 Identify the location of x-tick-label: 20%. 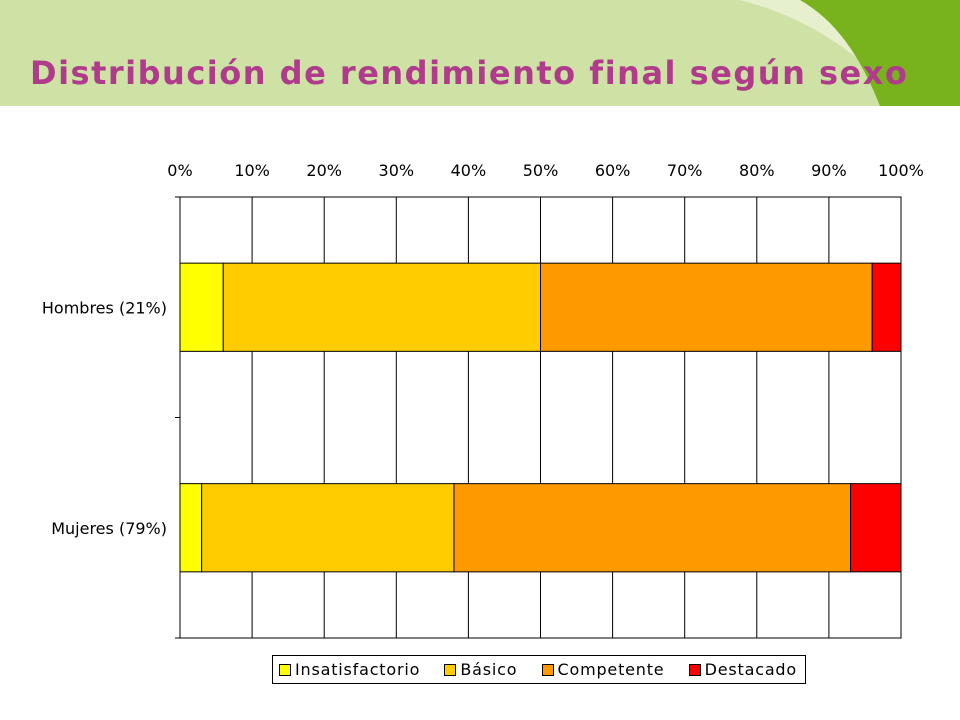
(324, 170).